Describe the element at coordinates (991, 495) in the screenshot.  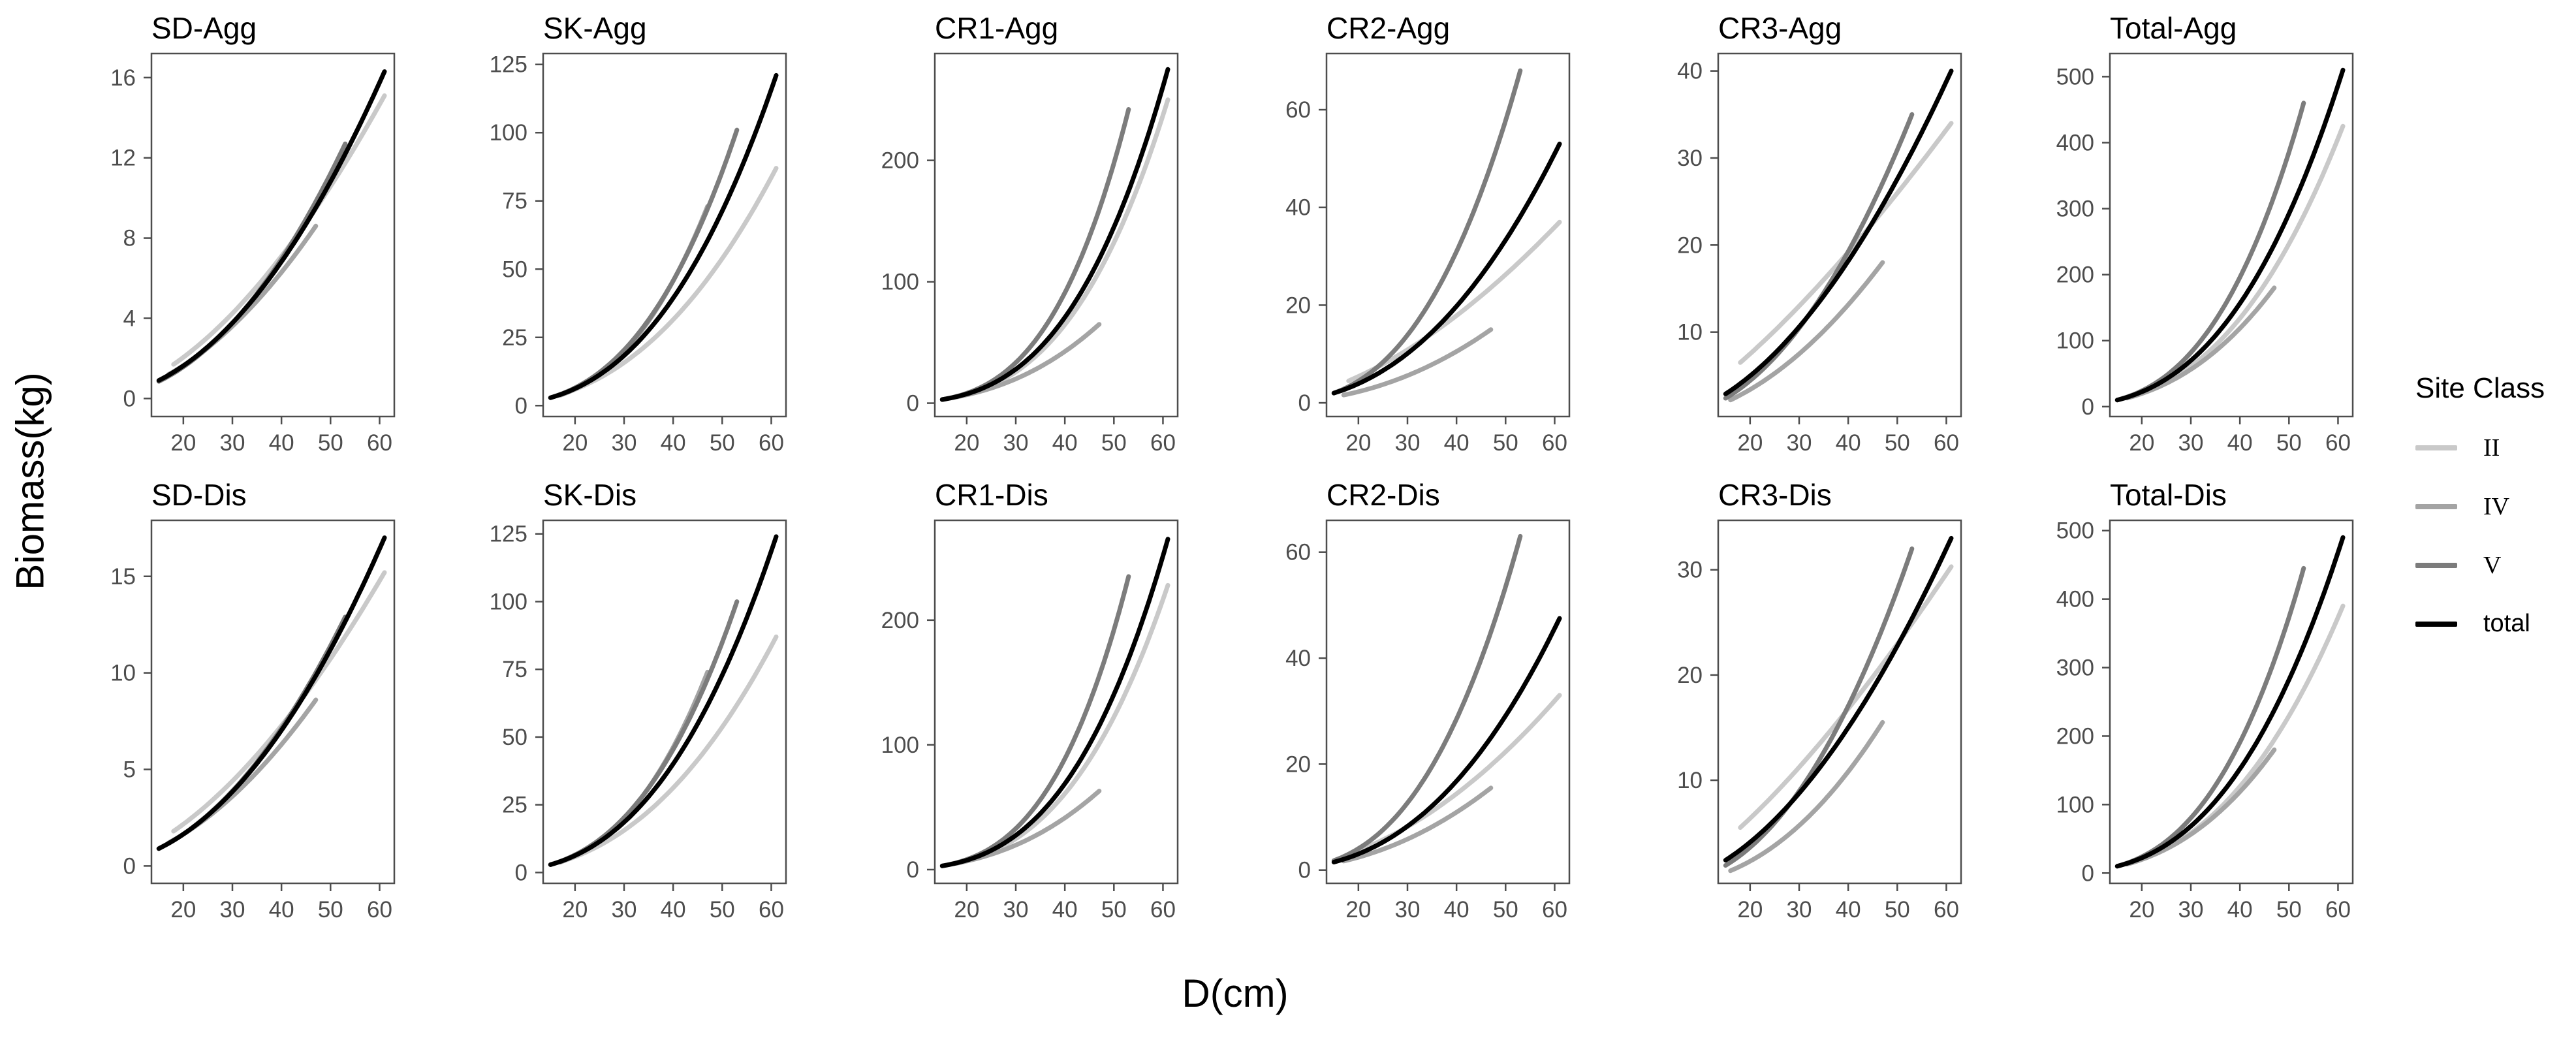
I see `panel-title: CR1-Dis` at that location.